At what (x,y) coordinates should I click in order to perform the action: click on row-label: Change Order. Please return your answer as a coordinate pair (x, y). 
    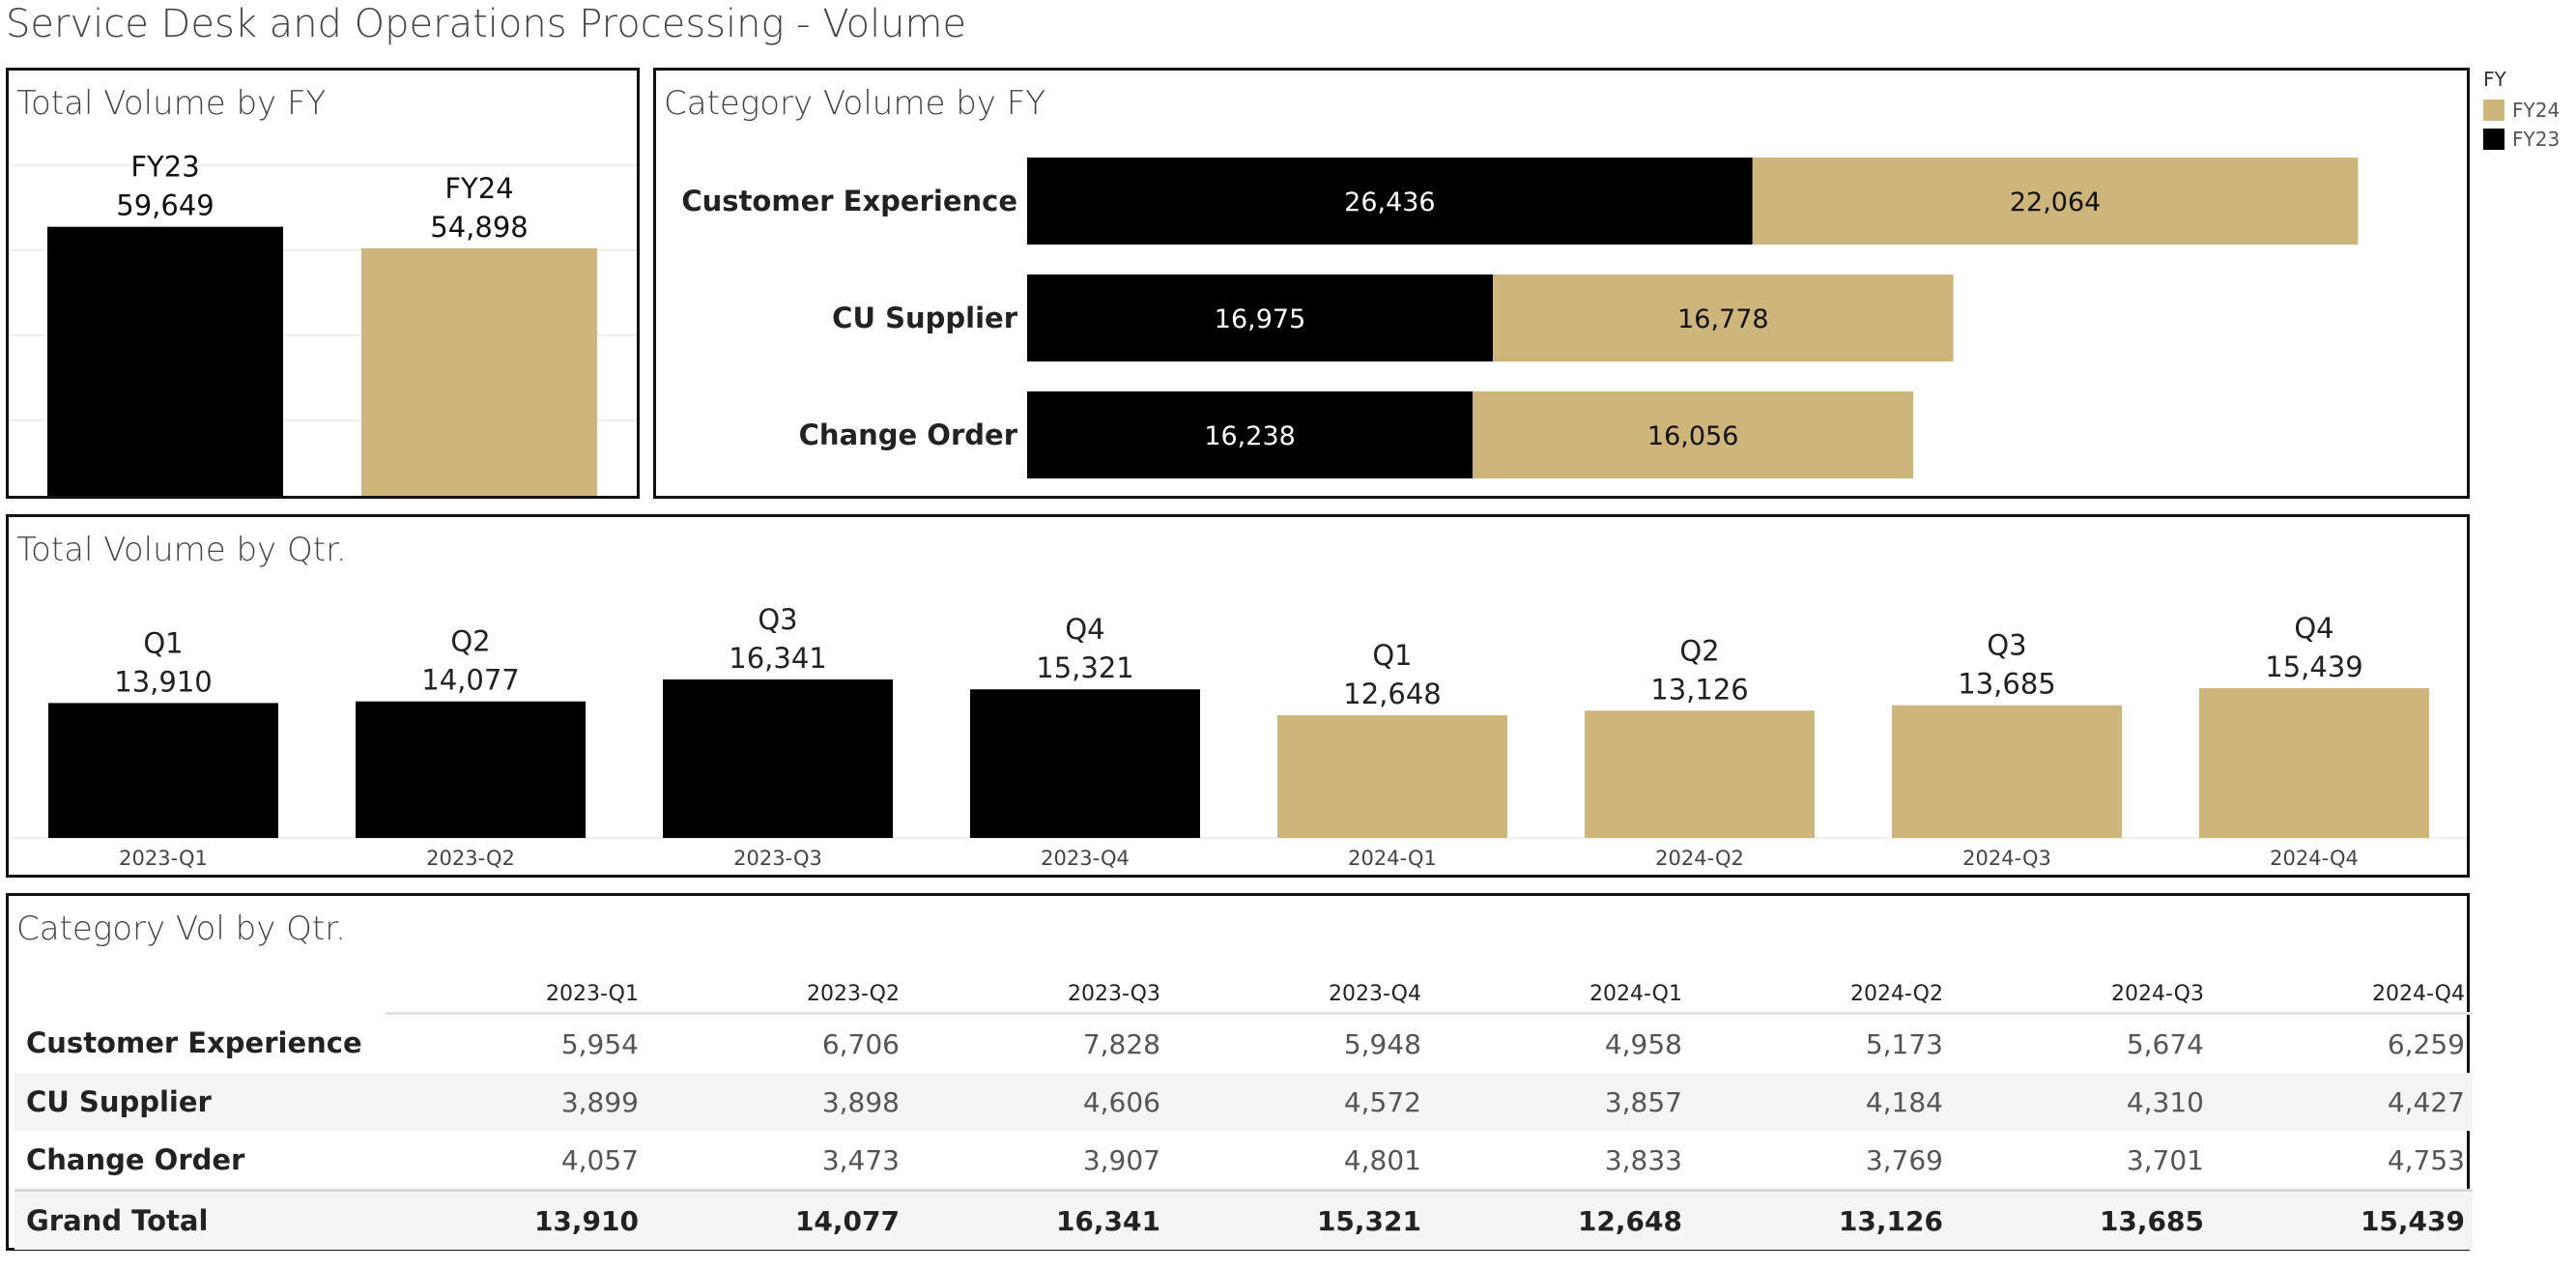
    Looking at the image, I should click on (135, 1160).